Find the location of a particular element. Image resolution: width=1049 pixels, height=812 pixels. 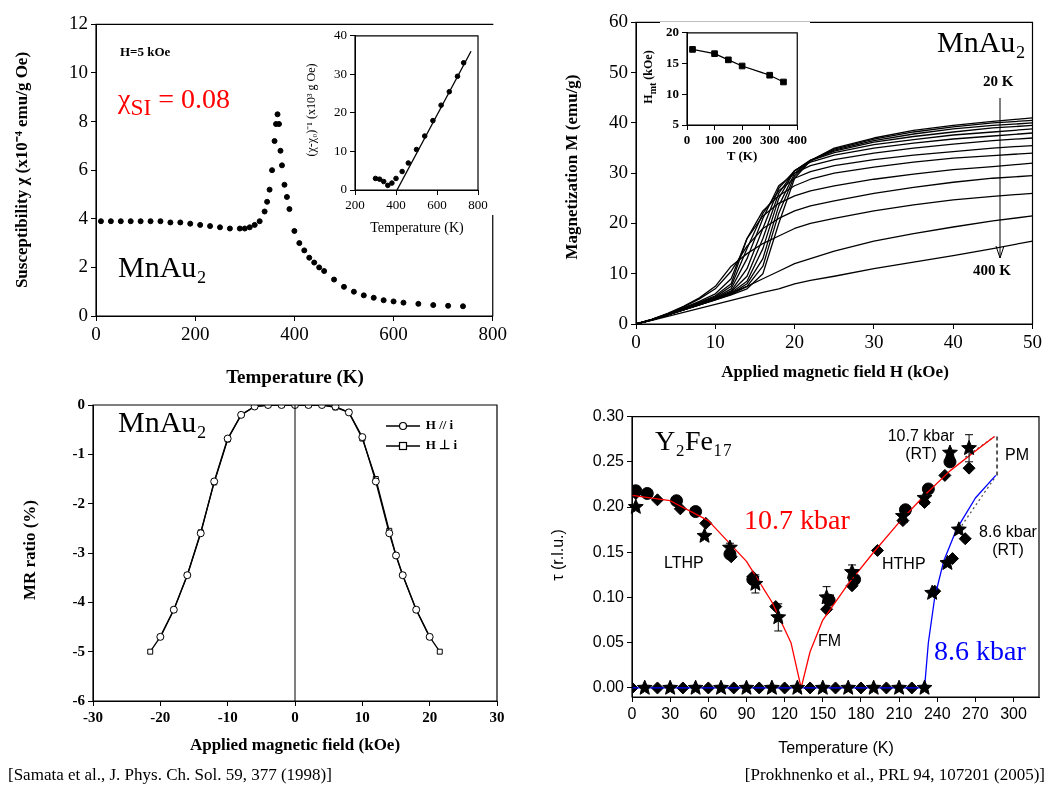

y-axis-title: MR ratio (%) is located at coordinates (29, 550).